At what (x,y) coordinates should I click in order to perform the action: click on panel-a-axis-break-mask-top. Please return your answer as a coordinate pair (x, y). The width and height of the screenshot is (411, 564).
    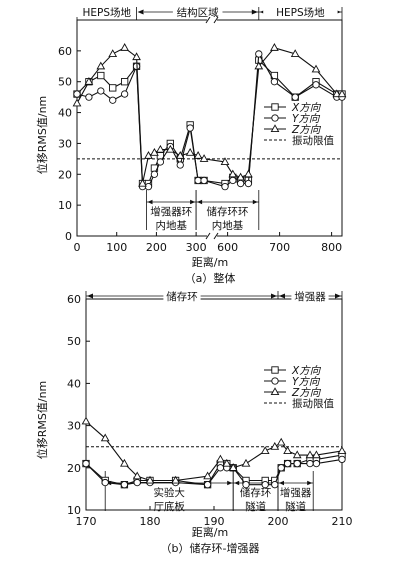
    Looking at the image, I should click on (212, 20).